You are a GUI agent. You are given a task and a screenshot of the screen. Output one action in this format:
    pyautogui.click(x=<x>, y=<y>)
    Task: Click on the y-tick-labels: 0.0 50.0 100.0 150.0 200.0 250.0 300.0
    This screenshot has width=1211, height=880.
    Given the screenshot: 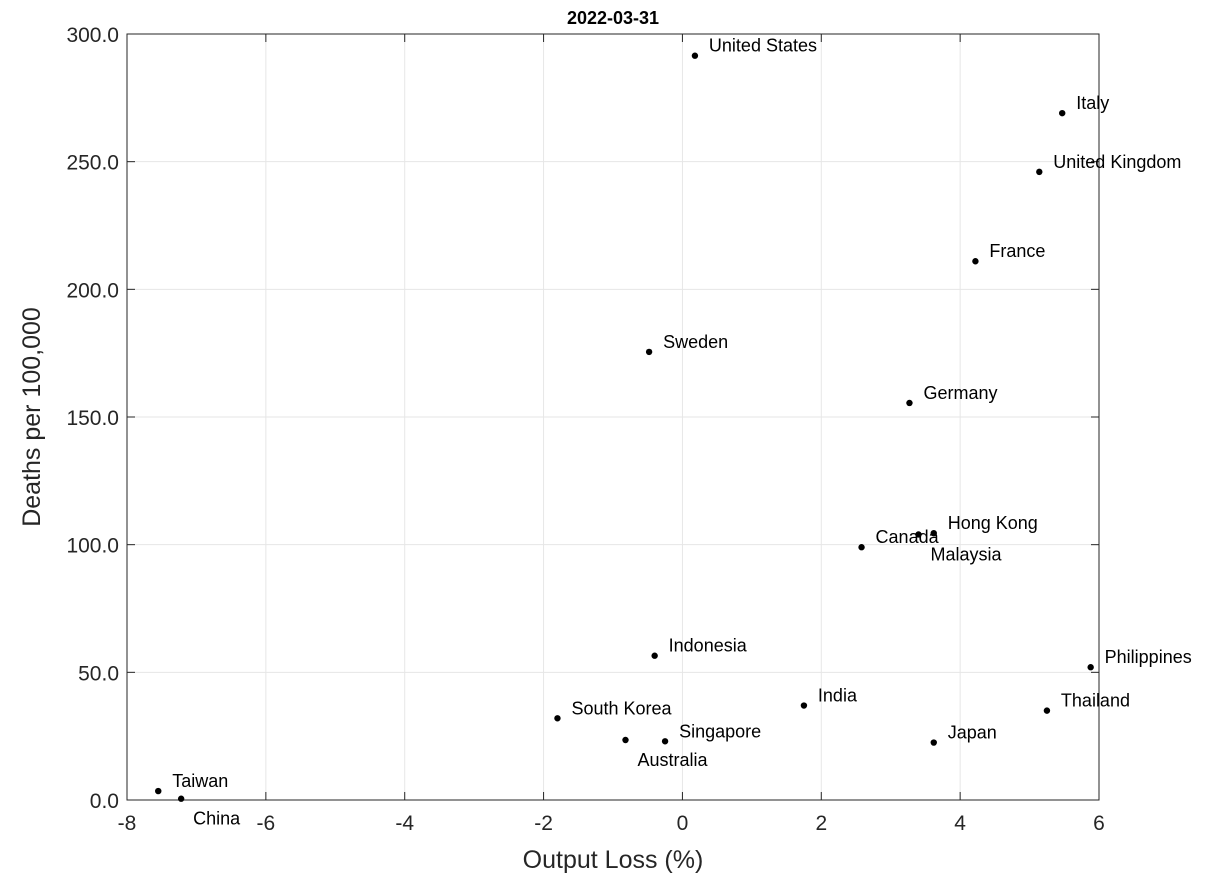 What is the action you would take?
    pyautogui.click(x=92, y=418)
    